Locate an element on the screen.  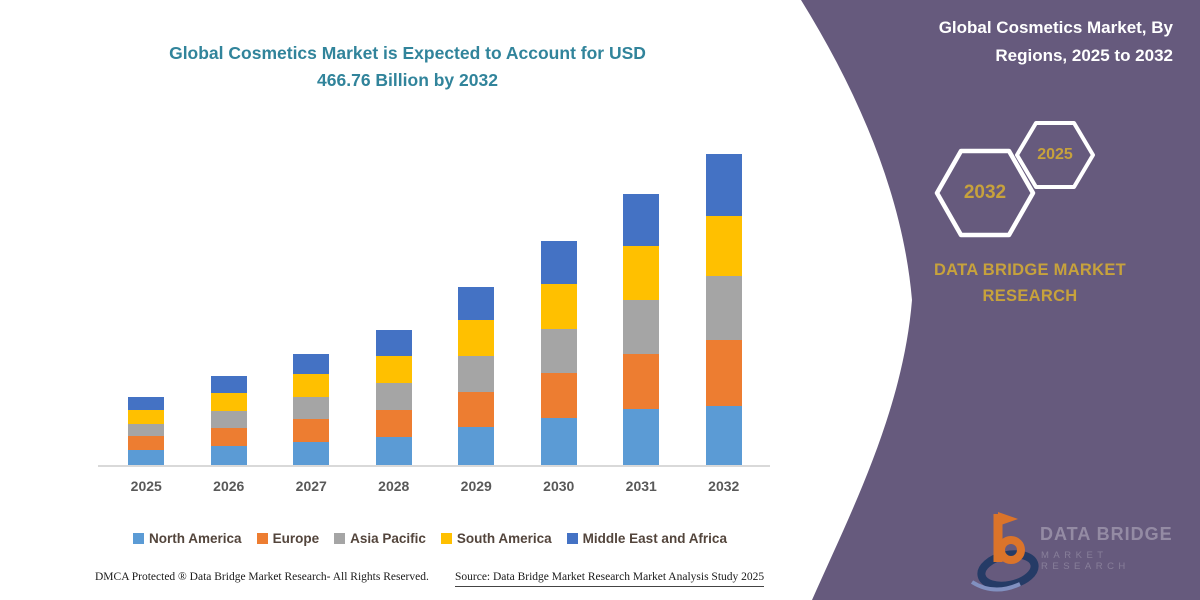
legend-item-middle-east-and-africa: Middle East and Africa is located at coordinates (646, 538).